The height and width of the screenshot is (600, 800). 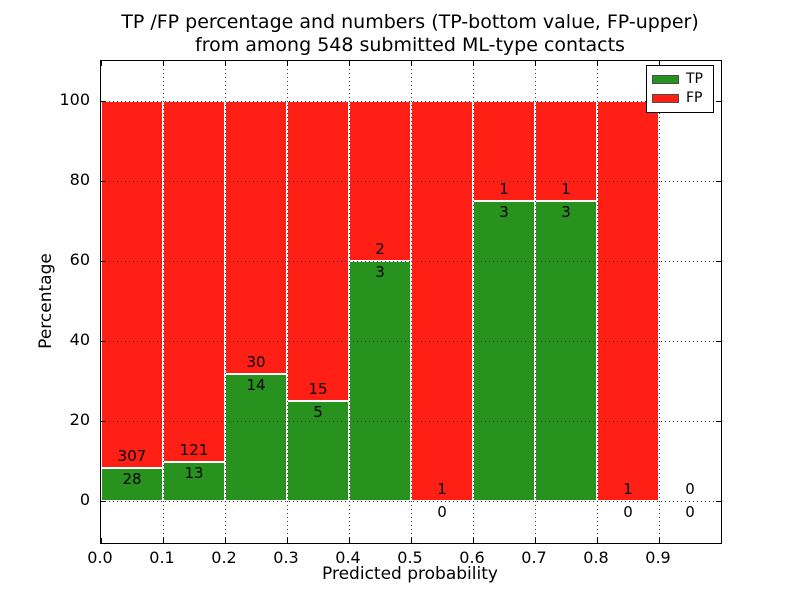 What do you see at coordinates (318, 412) in the screenshot?
I see `bar-tp-count-label: 5` at bounding box center [318, 412].